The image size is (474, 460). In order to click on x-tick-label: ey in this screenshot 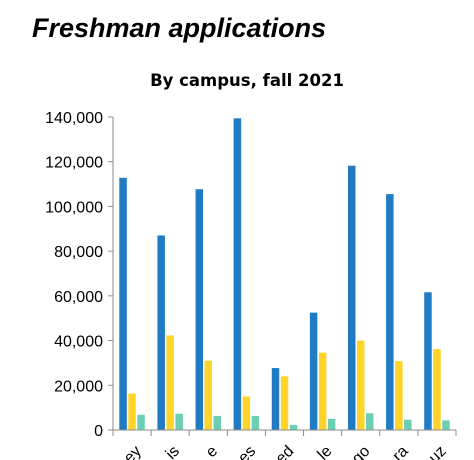, I will do `click(133, 451)`.